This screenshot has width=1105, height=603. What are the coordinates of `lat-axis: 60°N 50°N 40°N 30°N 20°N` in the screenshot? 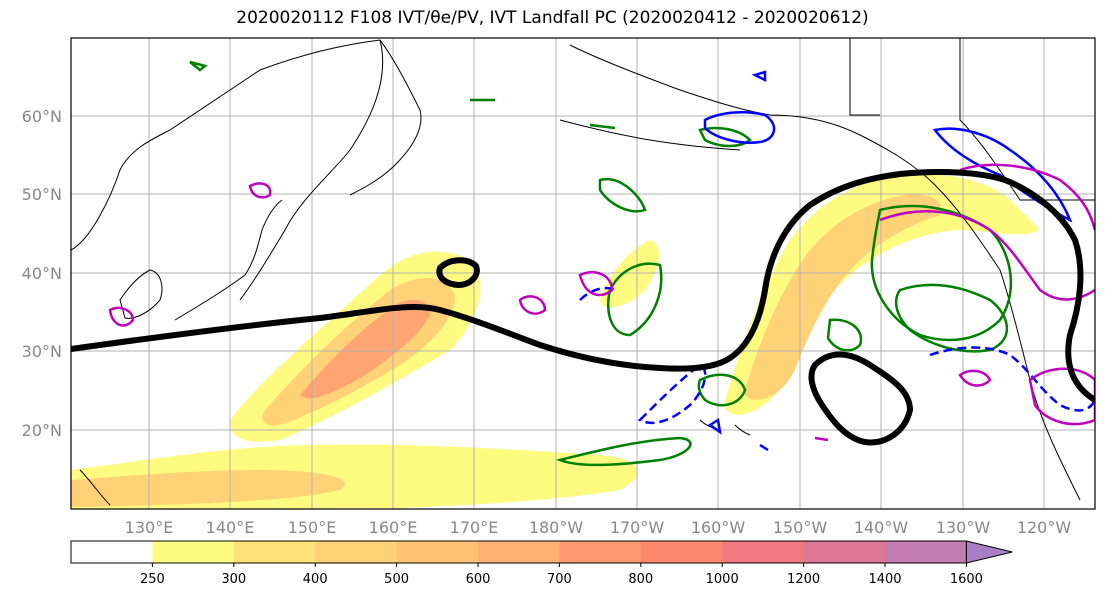 It's located at (42, 273).